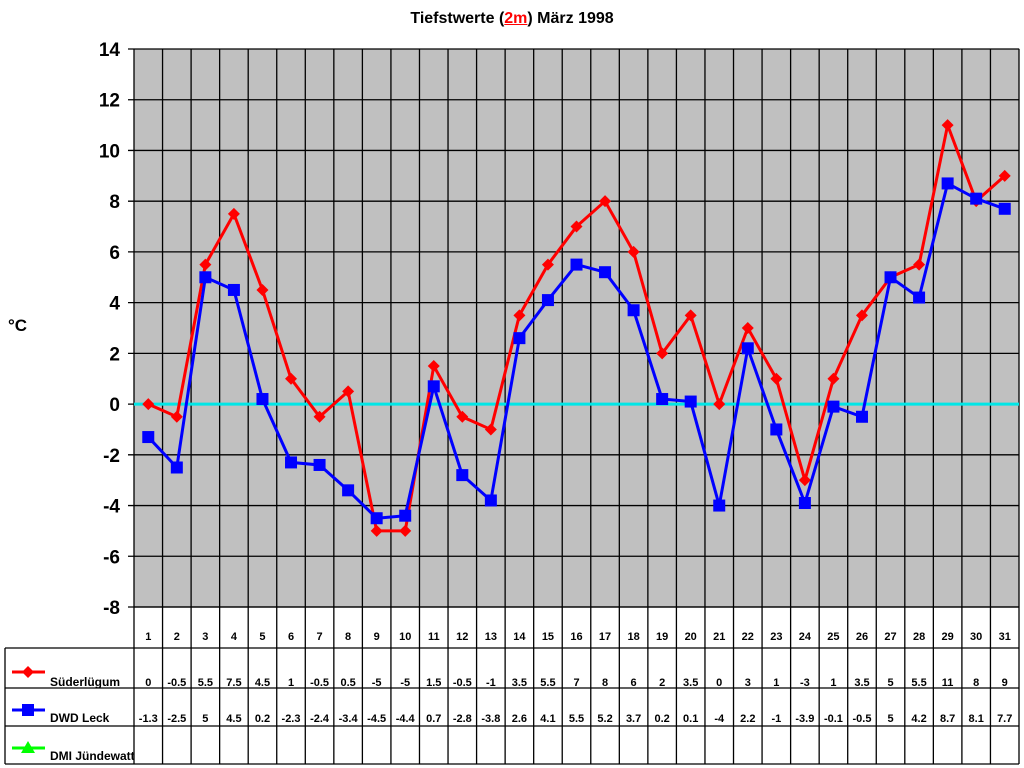 The image size is (1024, 768). Describe the element at coordinates (111, 456) in the screenshot. I see `y-tick-label: -2` at that location.